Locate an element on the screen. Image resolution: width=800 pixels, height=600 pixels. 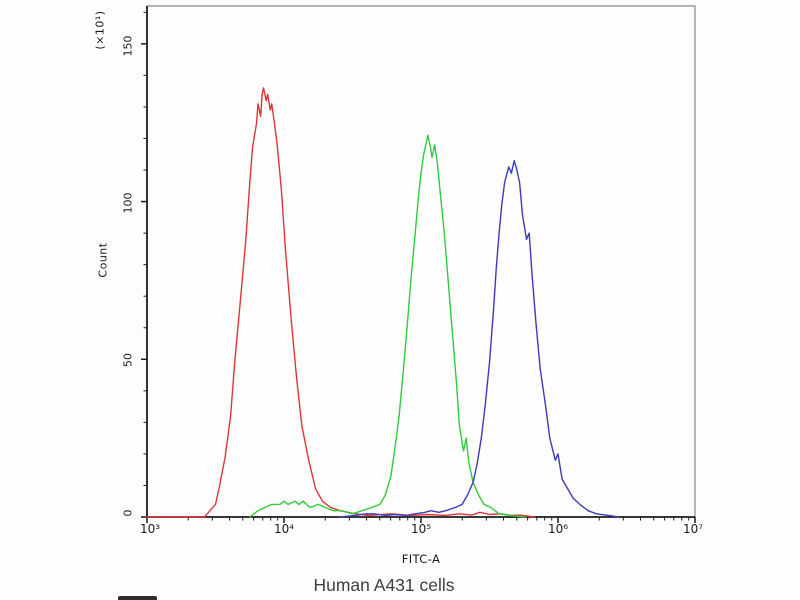
x-tick-label-1e3: 10³ is located at coordinates (150, 529).